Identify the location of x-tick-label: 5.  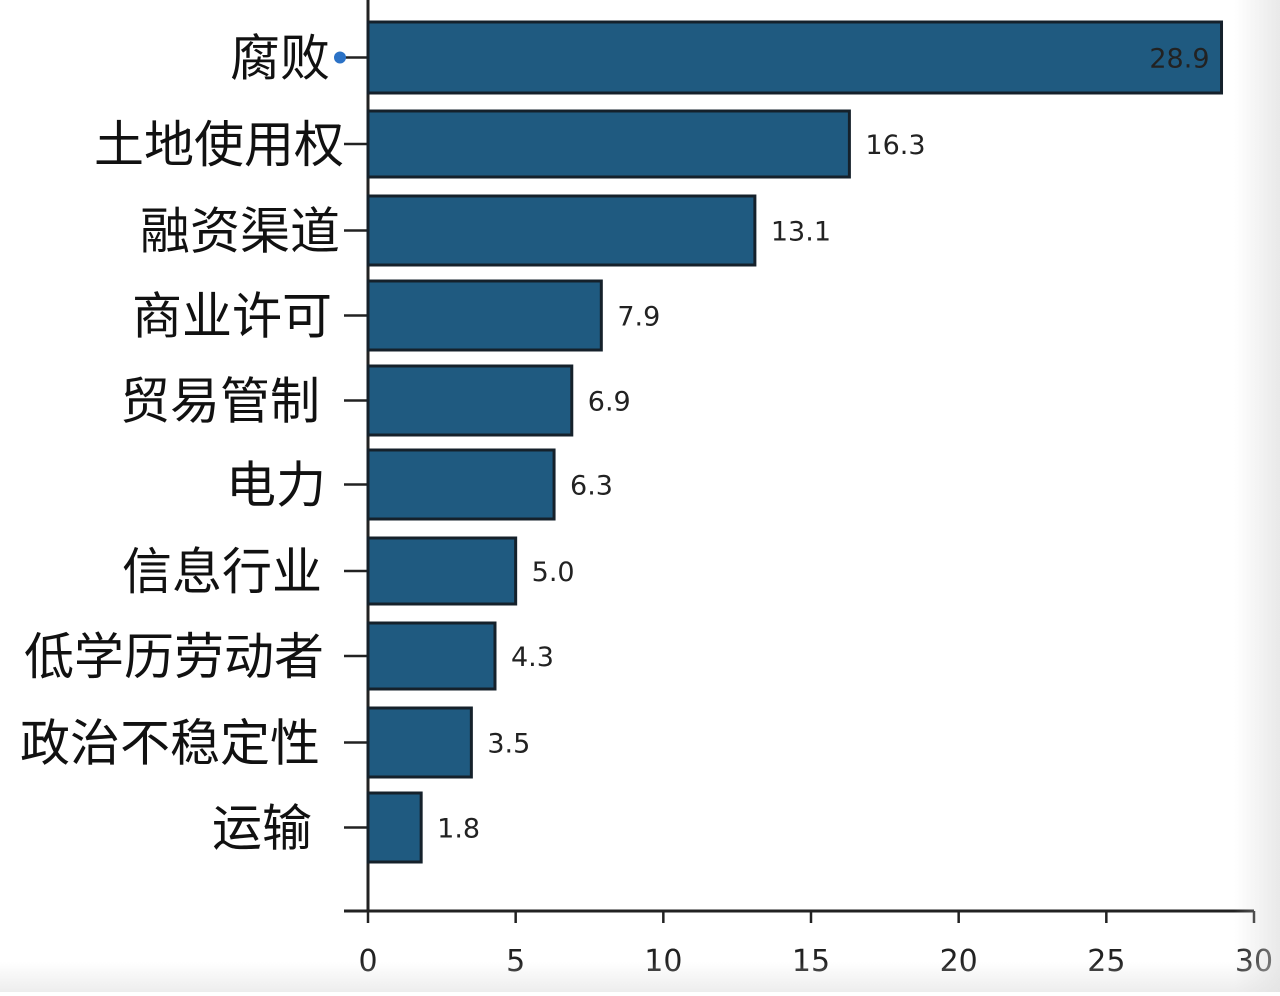
(515, 961).